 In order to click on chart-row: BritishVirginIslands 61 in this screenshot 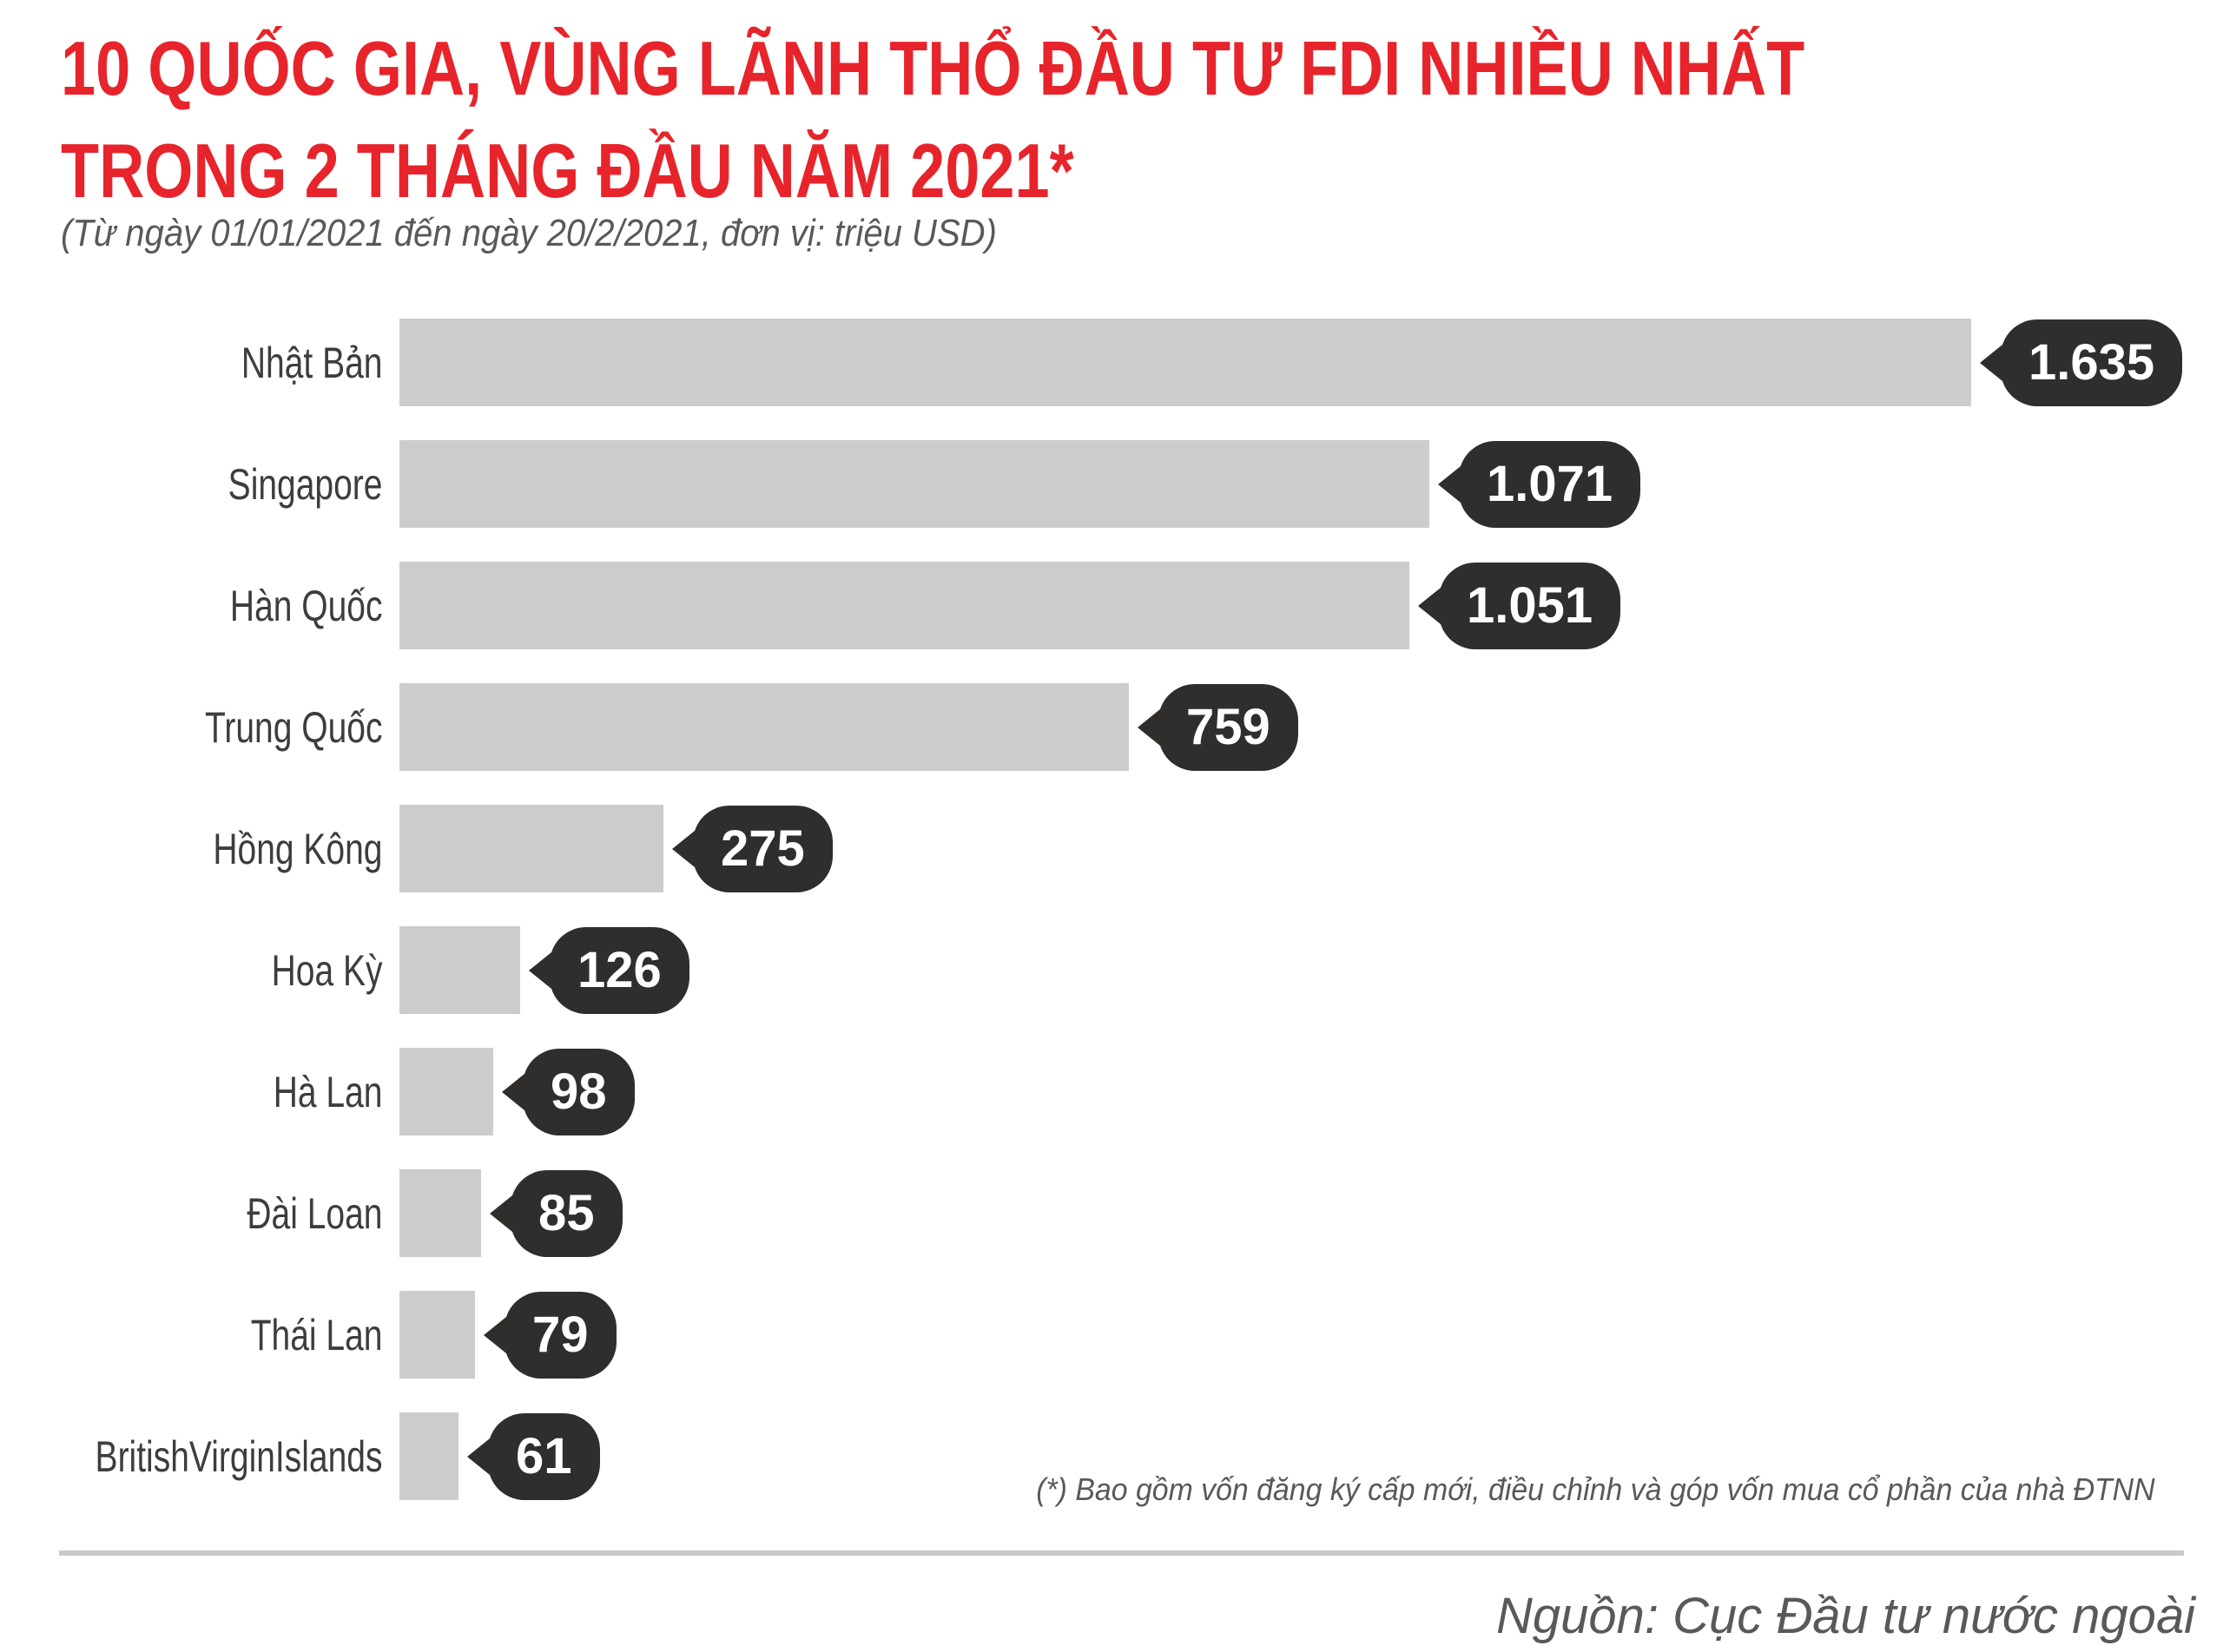, I will do `click(1111, 1456)`.